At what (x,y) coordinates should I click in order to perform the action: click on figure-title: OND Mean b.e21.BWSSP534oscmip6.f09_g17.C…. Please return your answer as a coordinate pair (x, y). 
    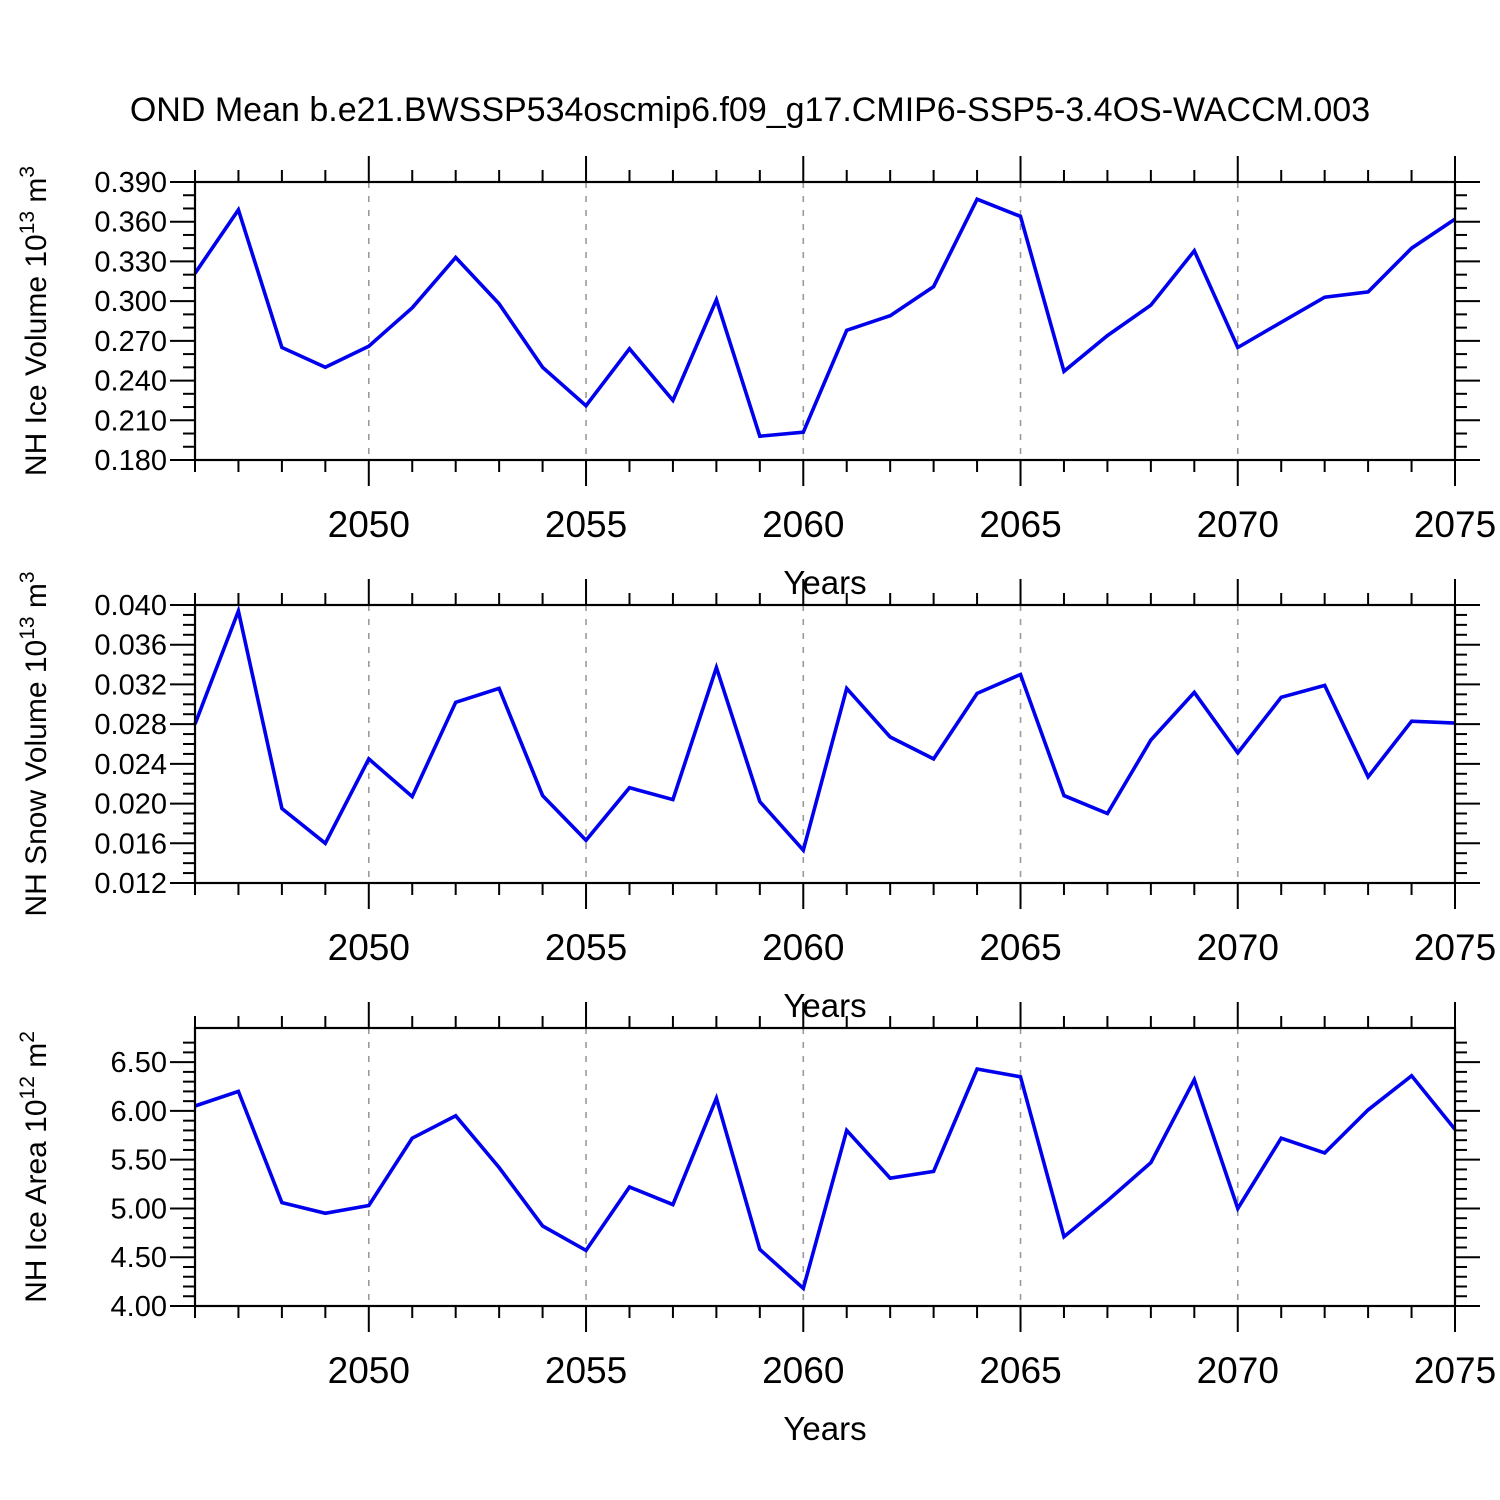
    Looking at the image, I should click on (750, 110).